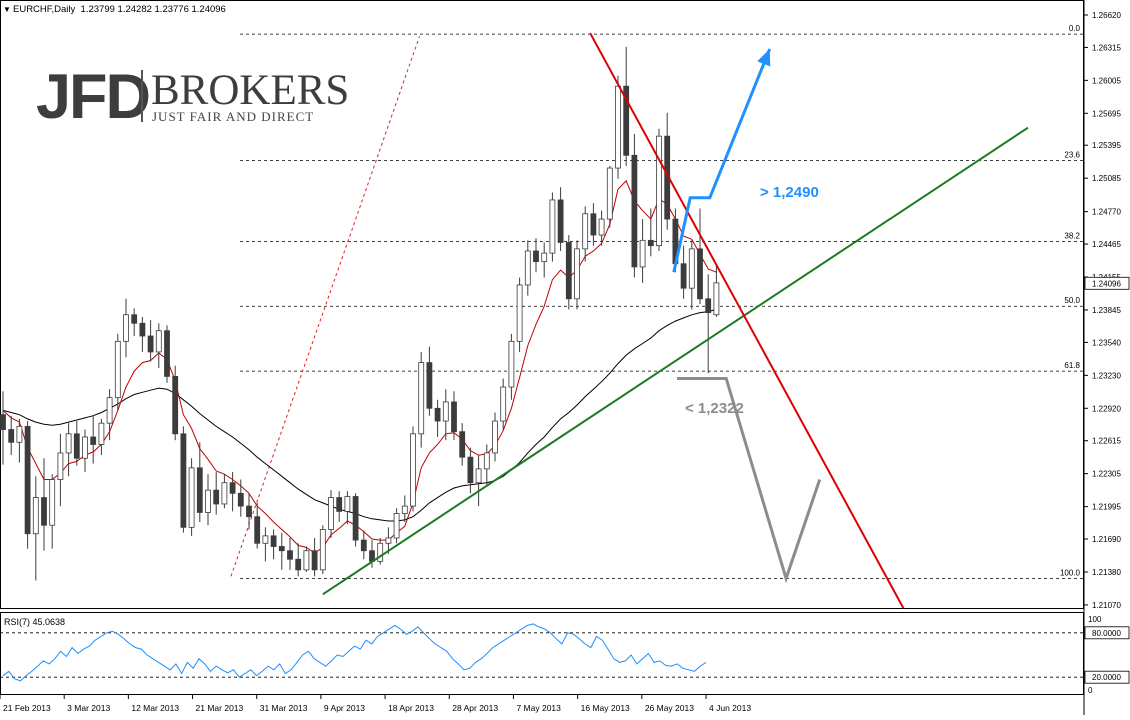 This screenshot has width=1130, height=720. What do you see at coordinates (749, 480) in the screenshot?
I see `bearish-scenario-path` at bounding box center [749, 480].